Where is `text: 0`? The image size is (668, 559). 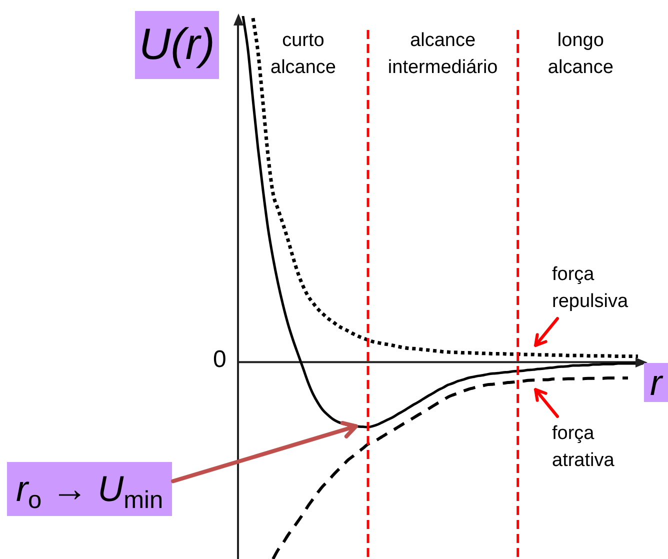 text: 0 is located at coordinates (219, 360).